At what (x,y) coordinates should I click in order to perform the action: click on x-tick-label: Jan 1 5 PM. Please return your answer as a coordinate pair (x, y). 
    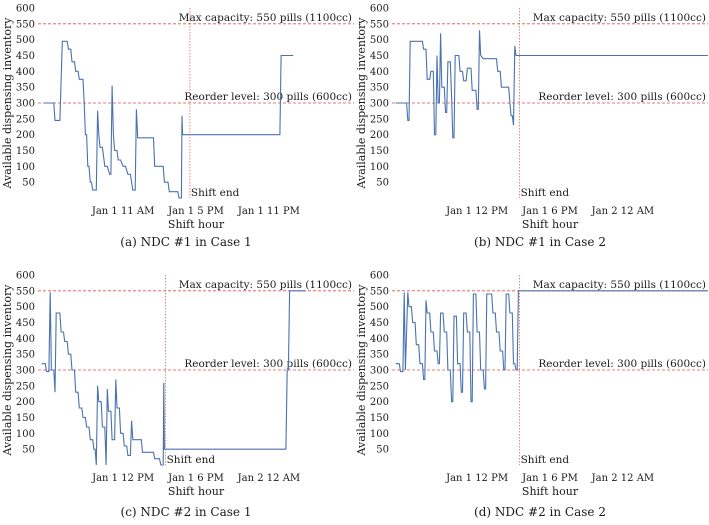
    Looking at the image, I should click on (195, 211).